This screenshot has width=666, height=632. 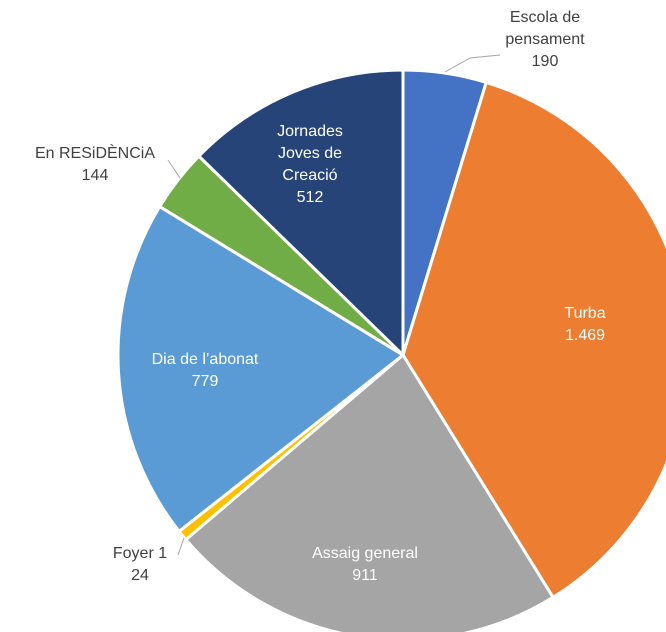 I want to click on value-label: 779, so click(x=205, y=381).